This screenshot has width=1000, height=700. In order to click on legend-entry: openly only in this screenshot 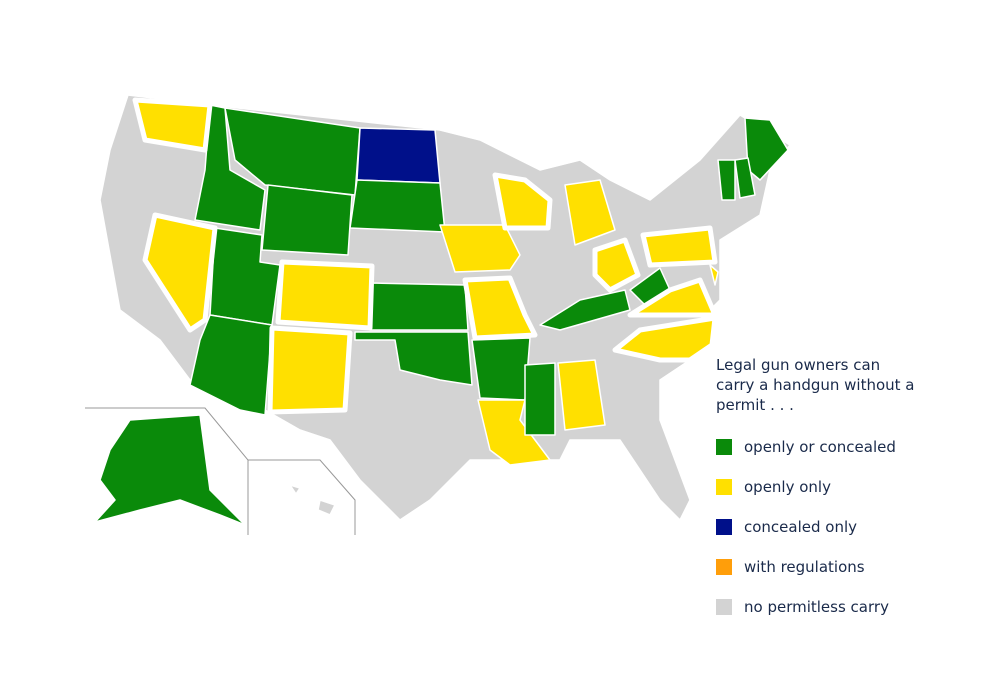, I will do `click(816, 487)`.